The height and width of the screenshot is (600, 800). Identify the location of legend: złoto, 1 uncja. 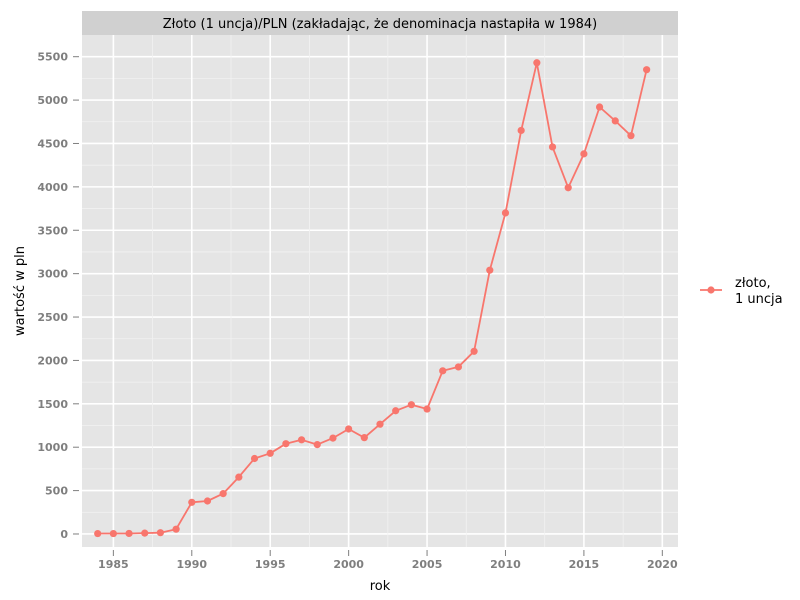
(741, 291).